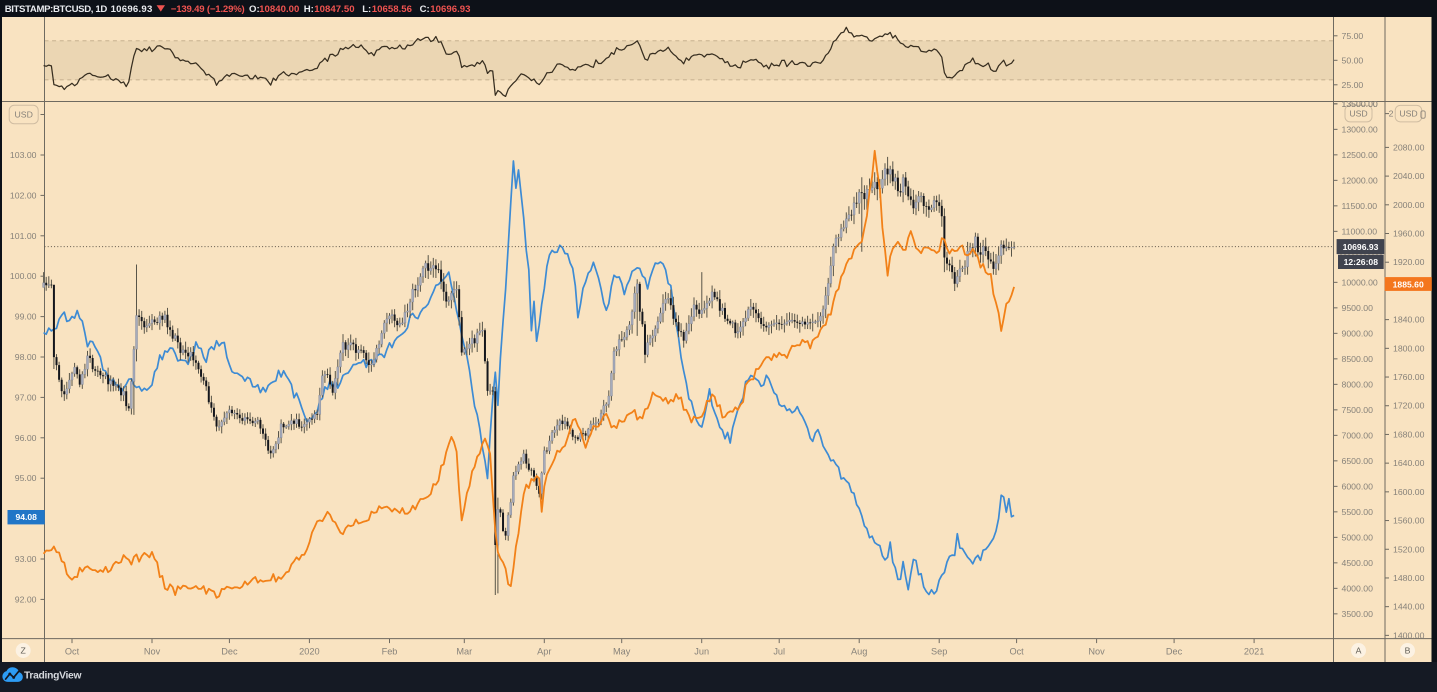  What do you see at coordinates (254, 9) in the screenshot?
I see `svg-text: O:` at bounding box center [254, 9].